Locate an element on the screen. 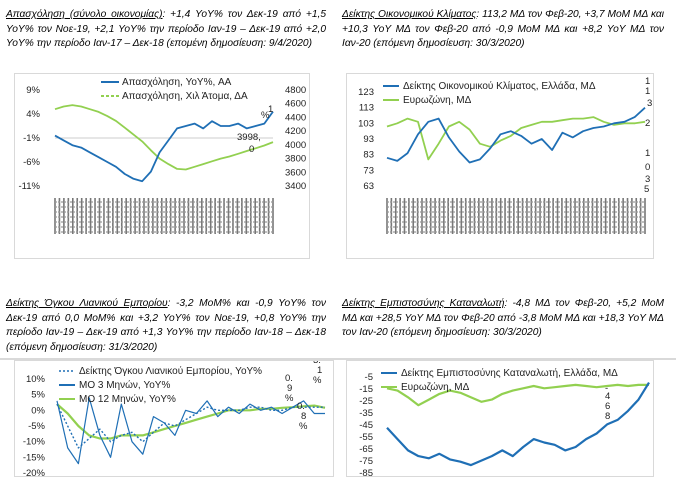  series-line-retail-3m-avg is located at coordinates (190, 426).